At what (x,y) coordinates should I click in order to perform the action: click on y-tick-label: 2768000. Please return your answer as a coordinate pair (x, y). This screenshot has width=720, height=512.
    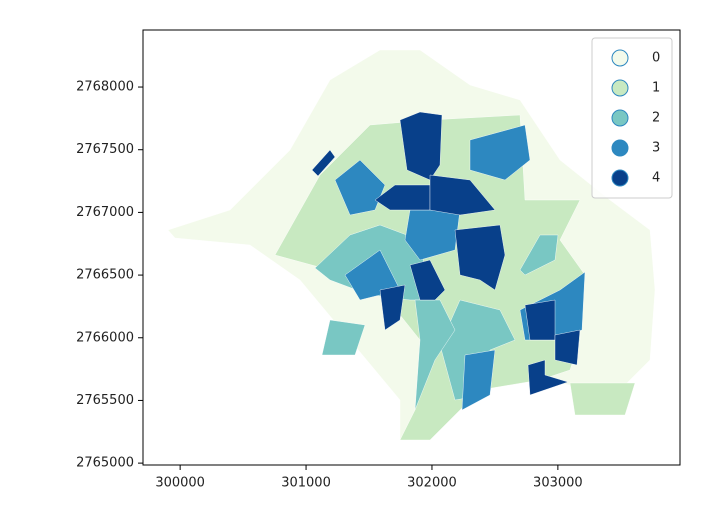
    Looking at the image, I should click on (105, 87).